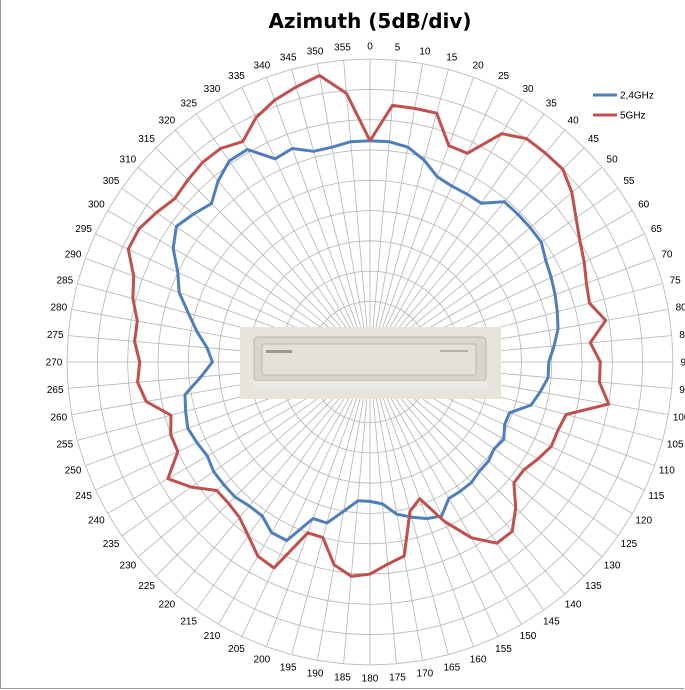 This screenshot has height=690, width=685. Describe the element at coordinates (83, 496) in the screenshot. I see `angle-label: 245` at that location.